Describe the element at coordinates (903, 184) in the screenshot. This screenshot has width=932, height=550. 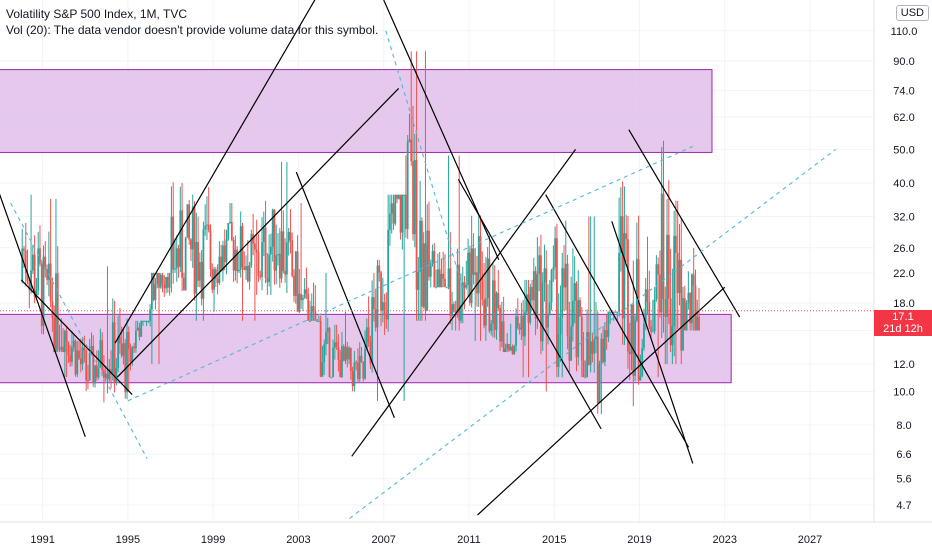
I see `y-tick-label: 40.0` at that location.